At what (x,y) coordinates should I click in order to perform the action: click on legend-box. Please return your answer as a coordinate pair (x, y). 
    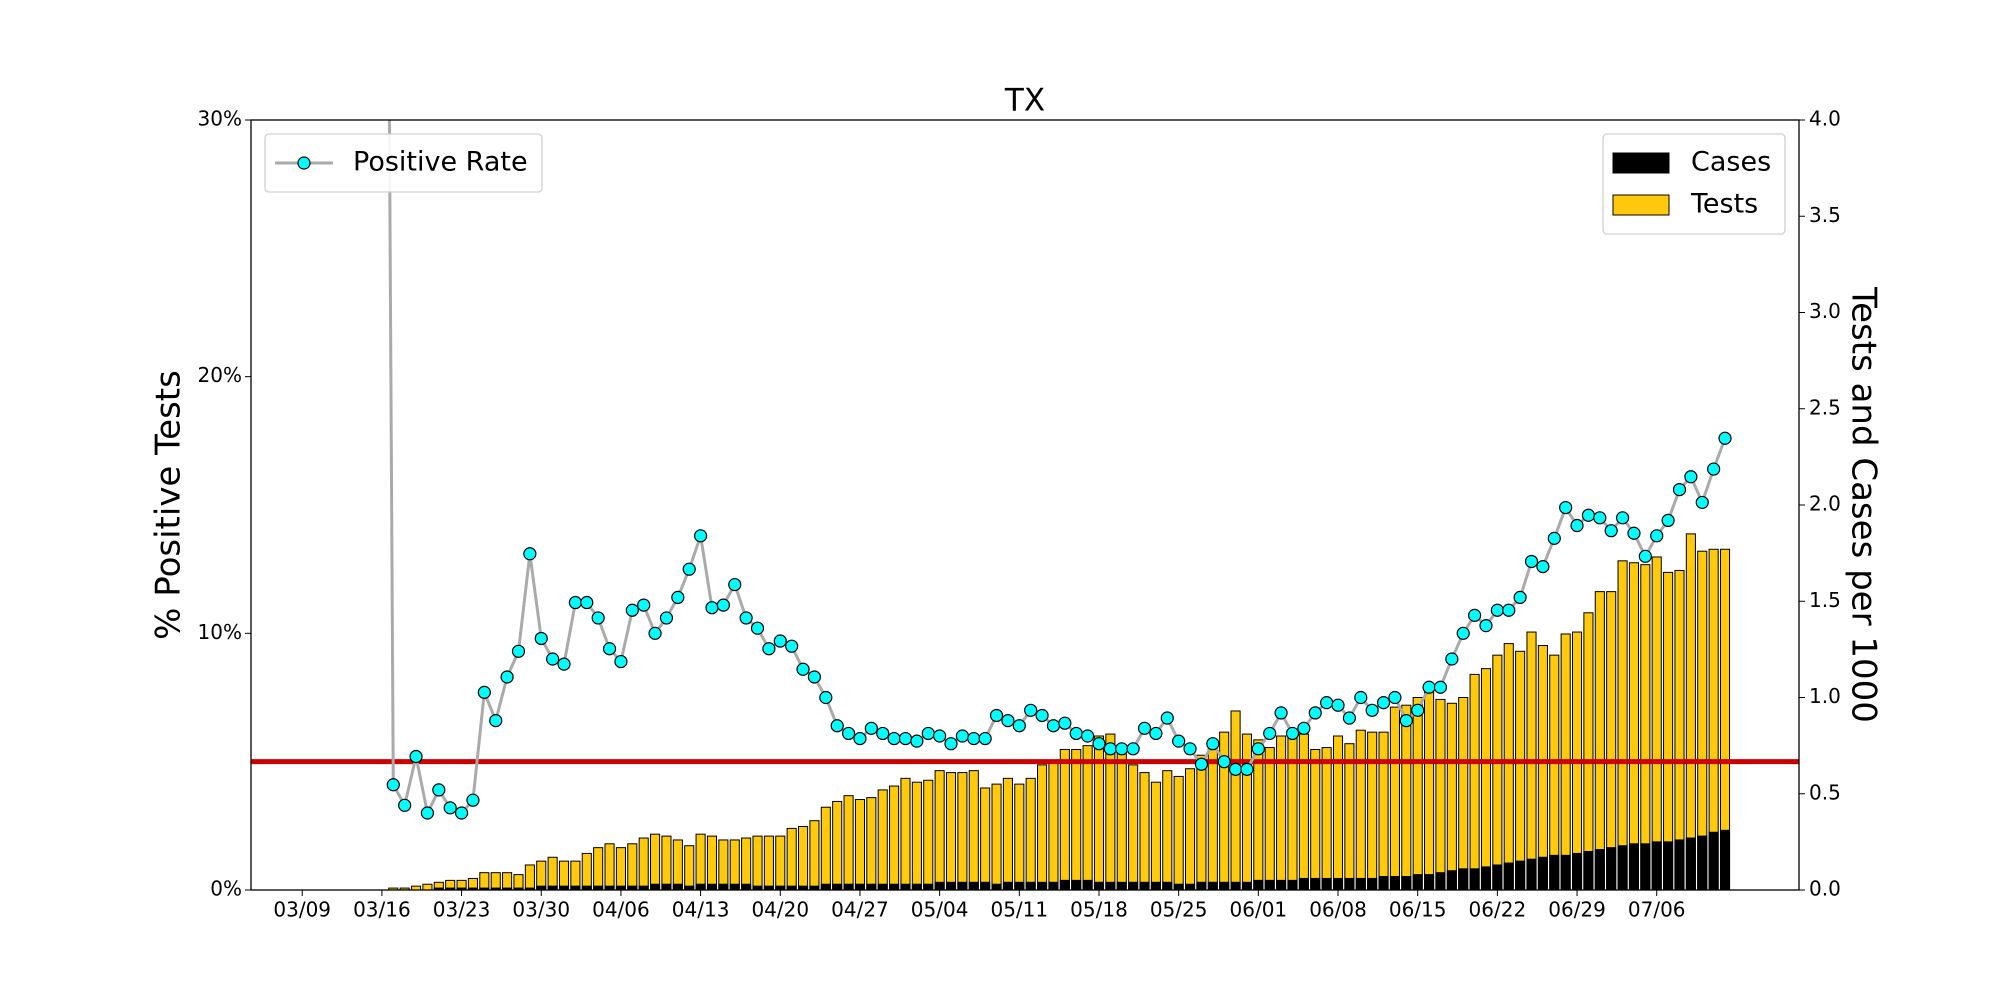
    Looking at the image, I should click on (403, 163).